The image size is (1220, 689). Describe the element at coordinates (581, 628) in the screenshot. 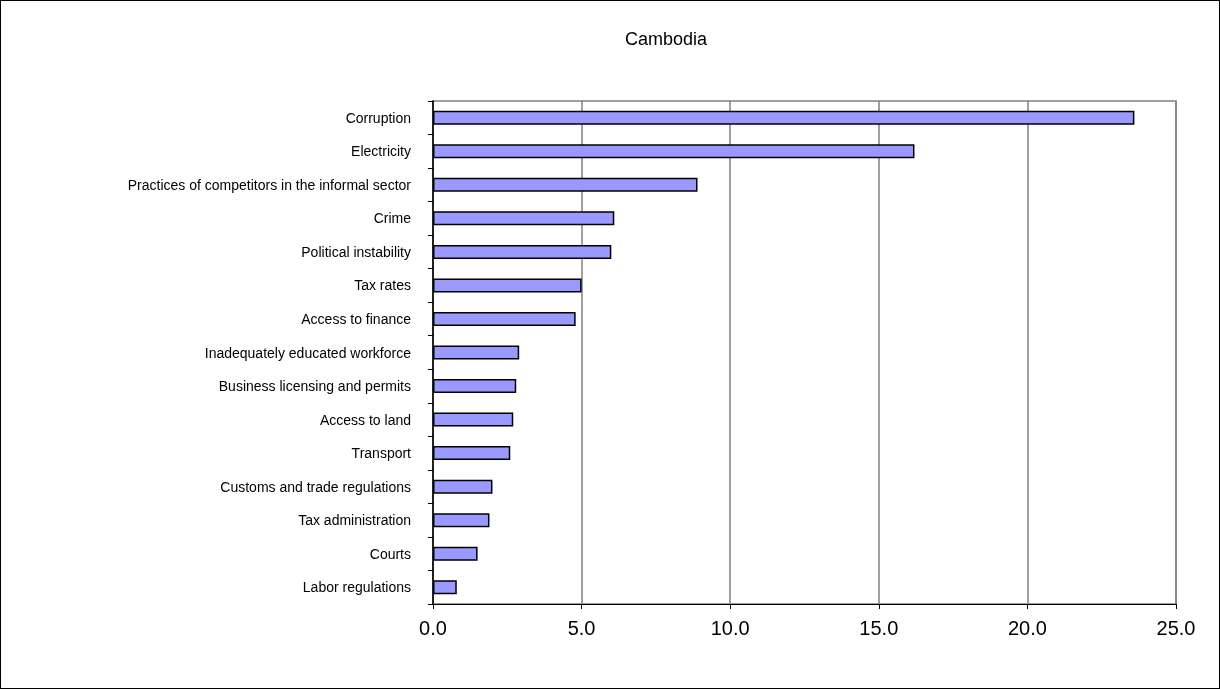

I see `x-tick-label: 5.0` at that location.